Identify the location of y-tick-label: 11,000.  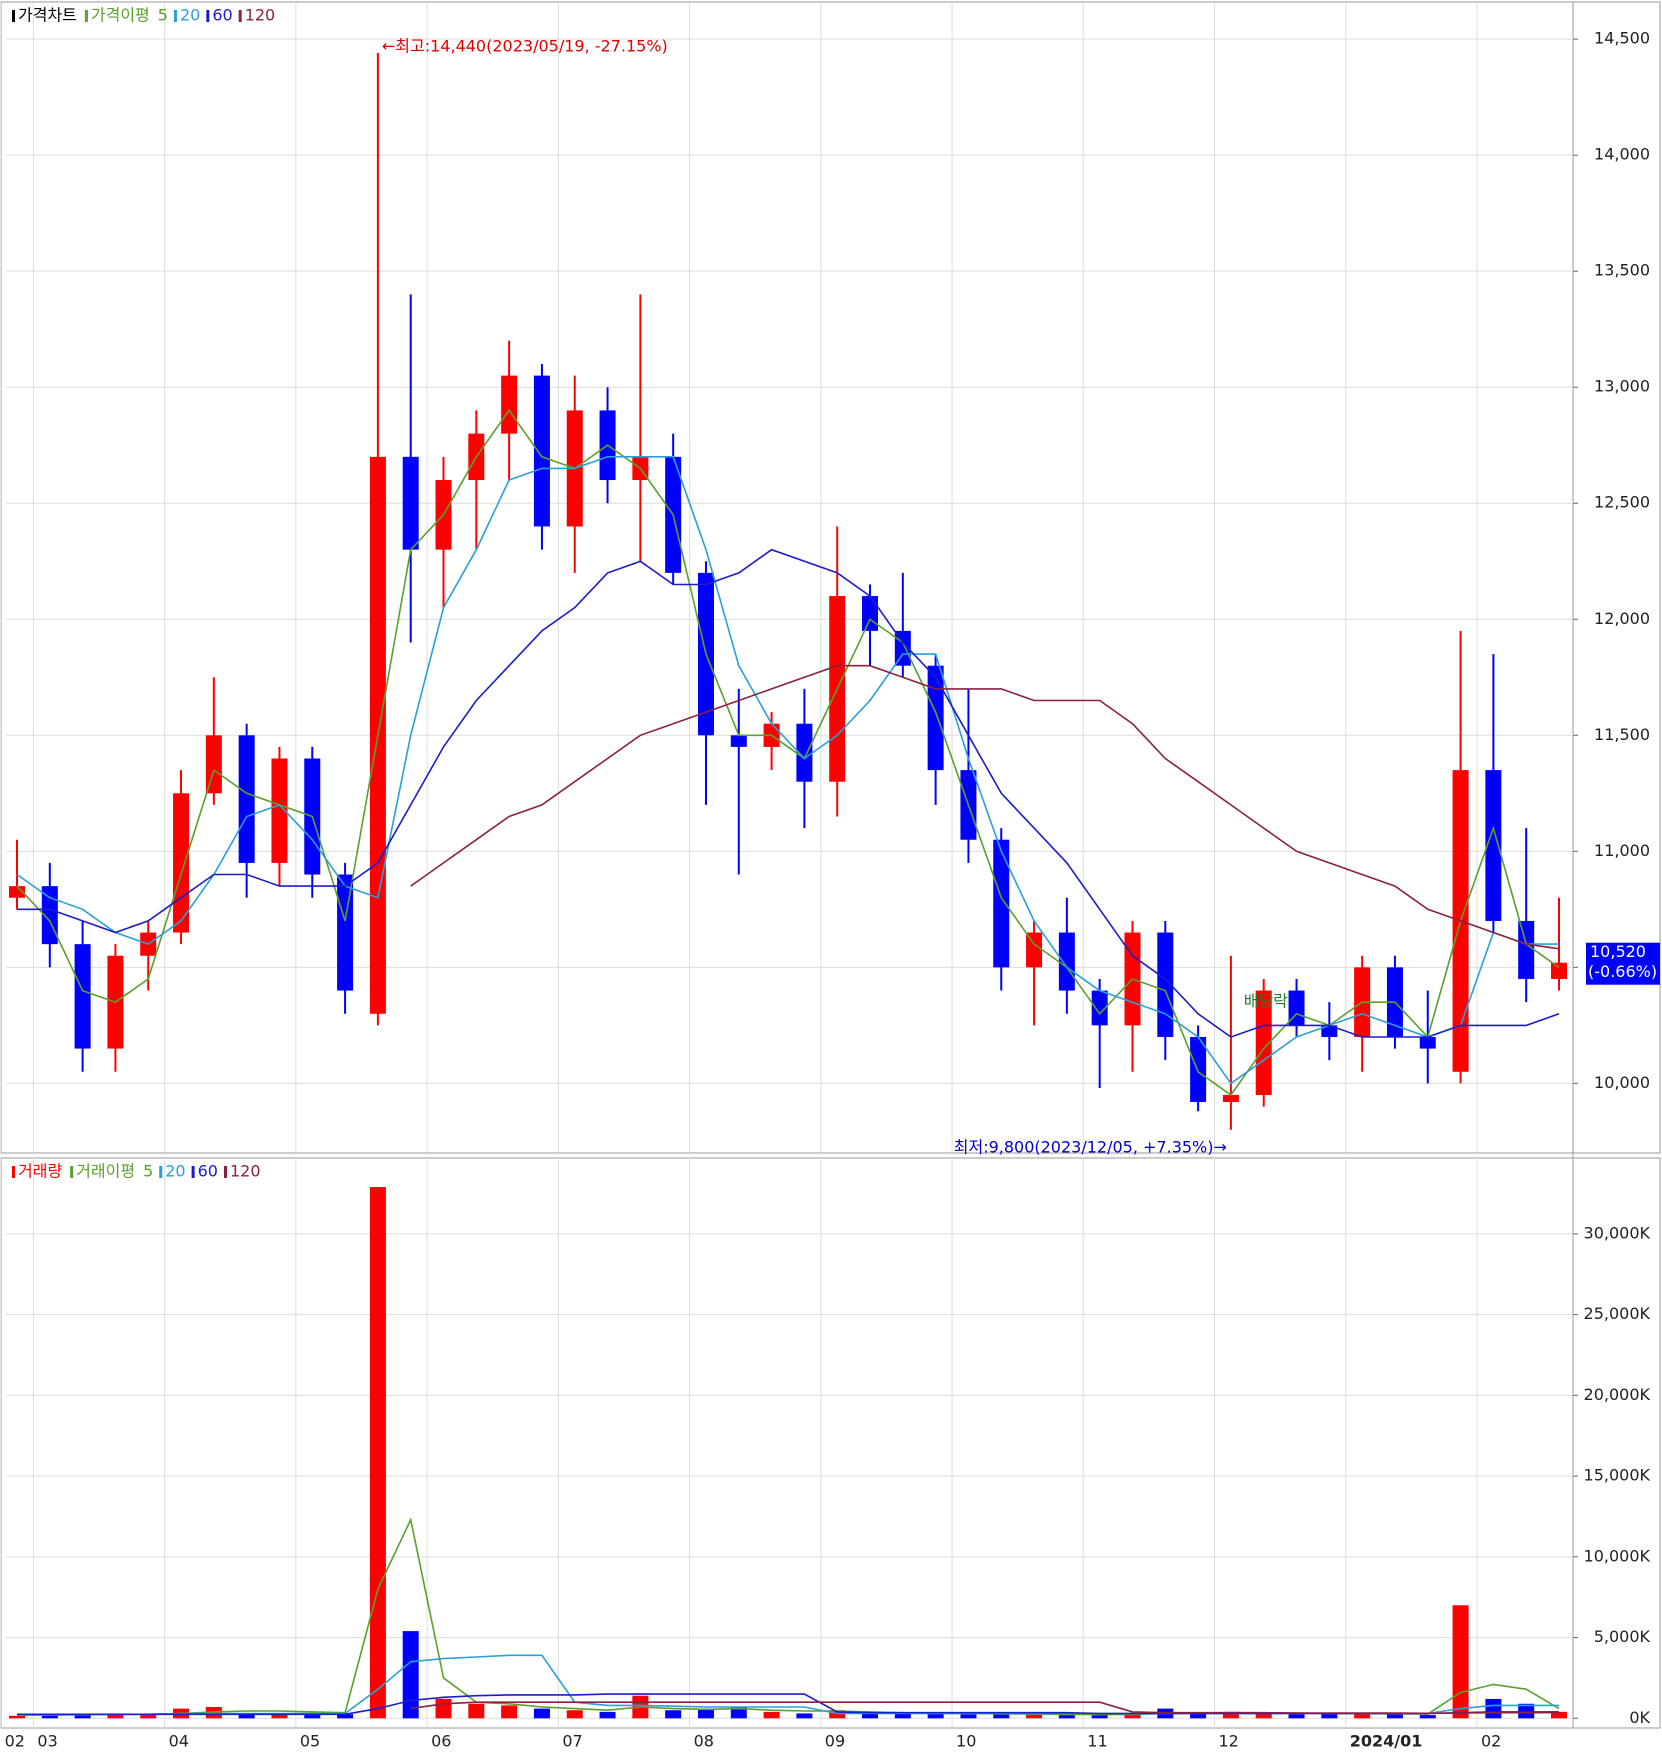
(1622, 850).